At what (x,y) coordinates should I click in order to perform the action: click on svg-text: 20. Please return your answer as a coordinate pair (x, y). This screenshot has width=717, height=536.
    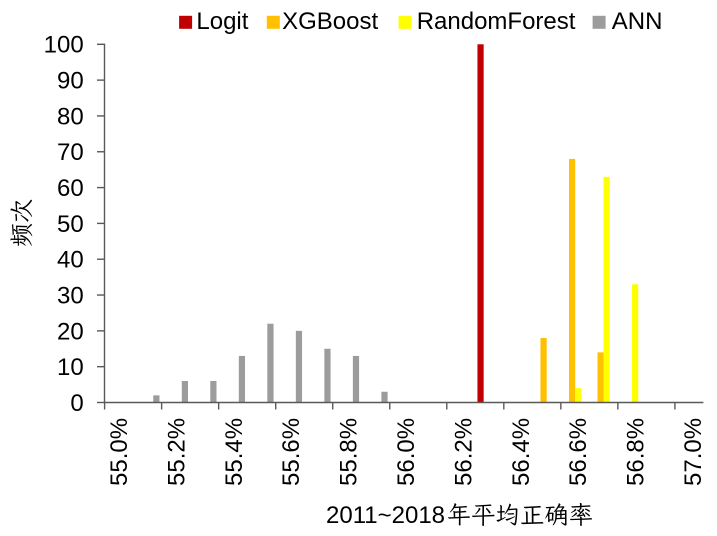
    Looking at the image, I should click on (70, 331).